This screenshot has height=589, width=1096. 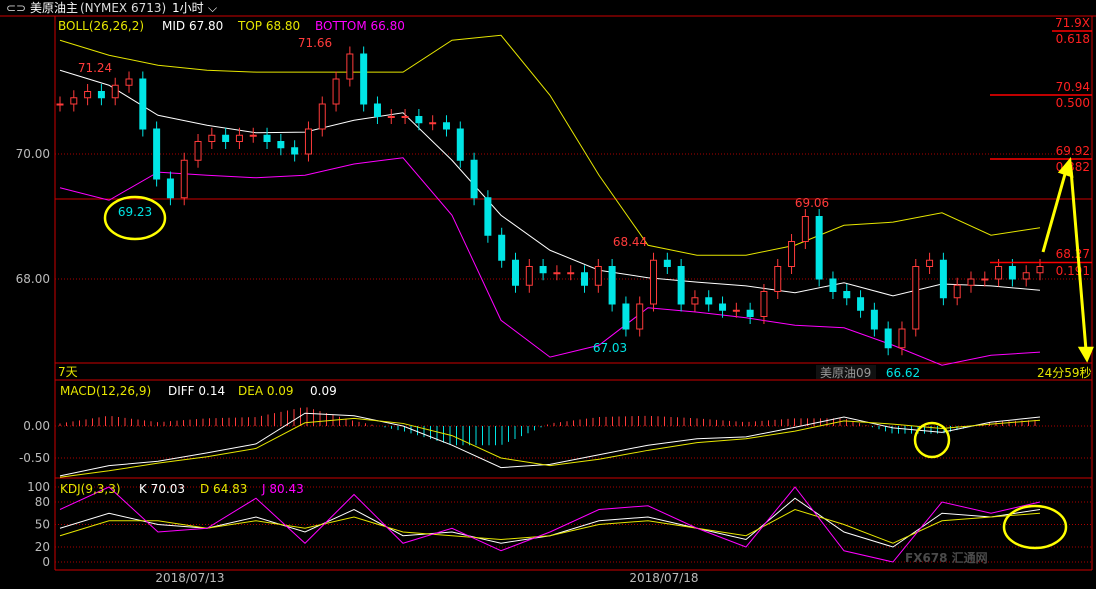 What do you see at coordinates (1064, 373) in the screenshot?
I see `bar-countdown: 24分59秒` at bounding box center [1064, 373].